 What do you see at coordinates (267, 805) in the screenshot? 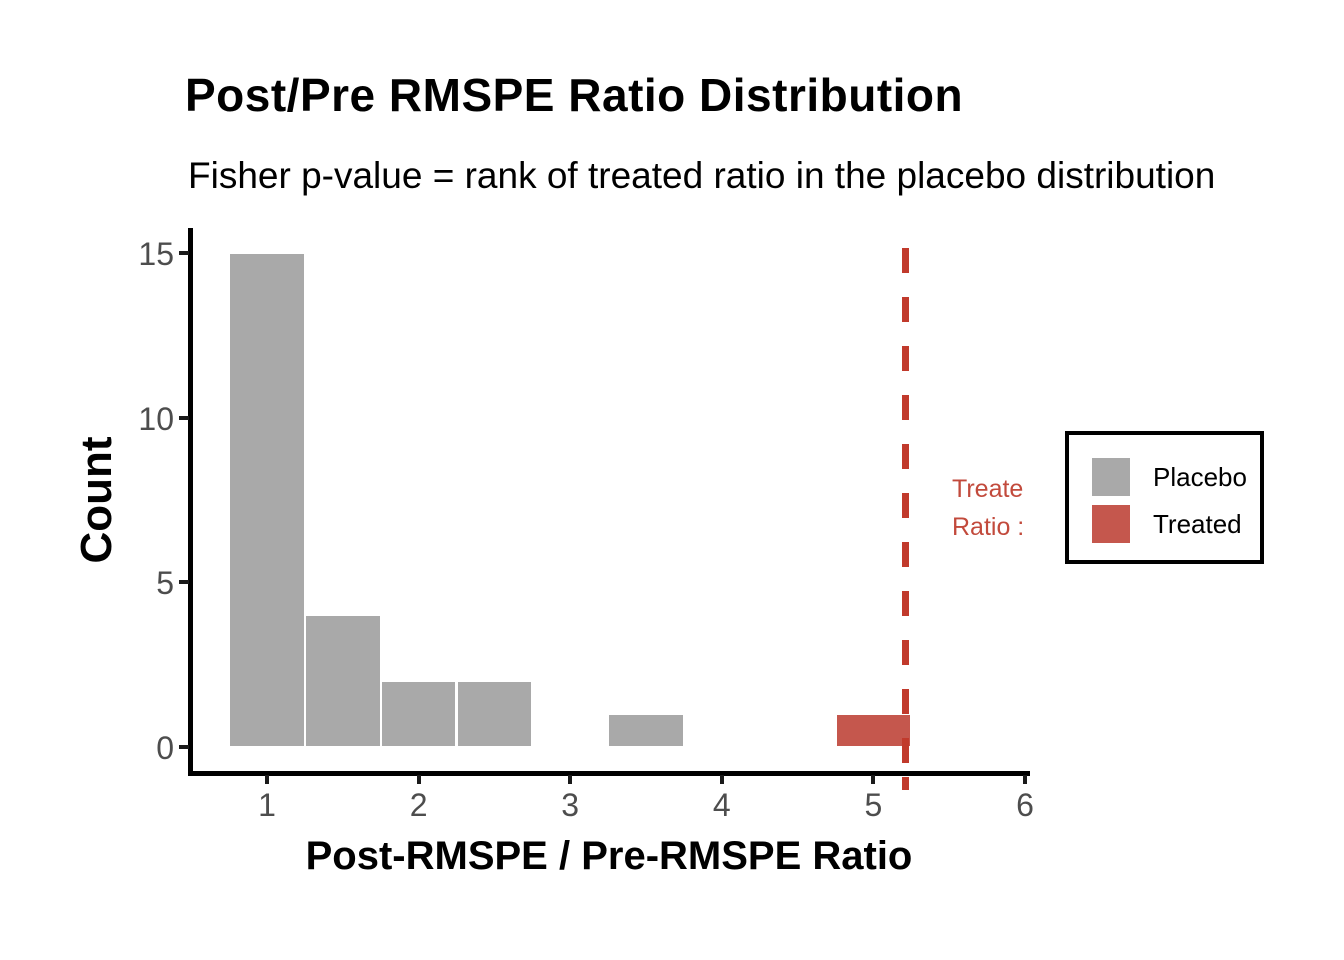
I see `x-tick-label: 1` at bounding box center [267, 805].